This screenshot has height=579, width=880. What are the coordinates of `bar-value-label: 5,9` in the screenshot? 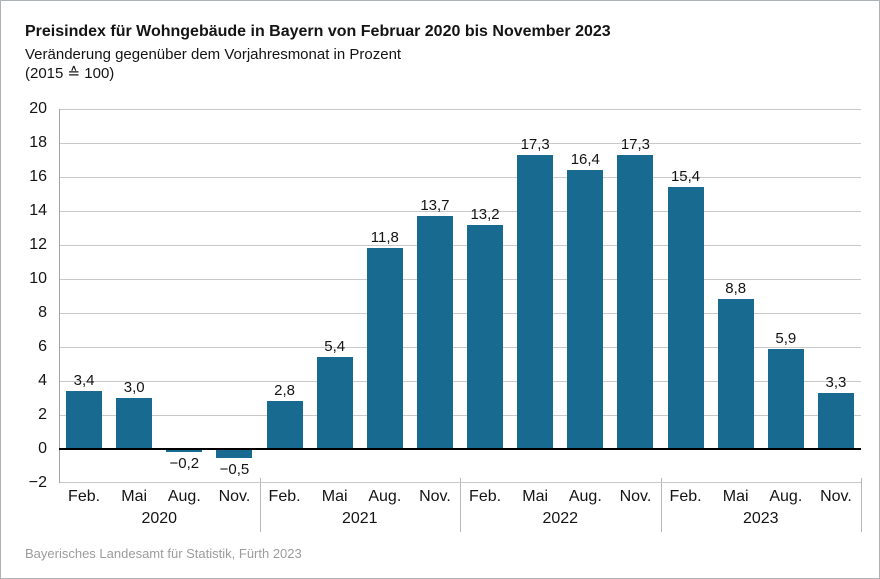 It's located at (786, 338).